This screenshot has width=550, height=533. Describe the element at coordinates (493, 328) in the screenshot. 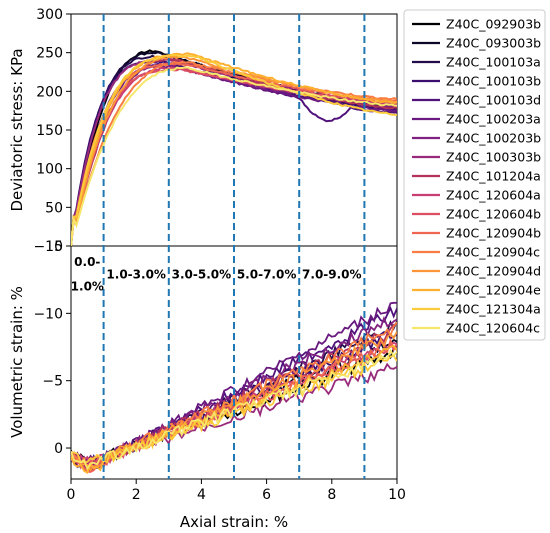

I see `legend-entry-label: Z40C_120604c` at that location.